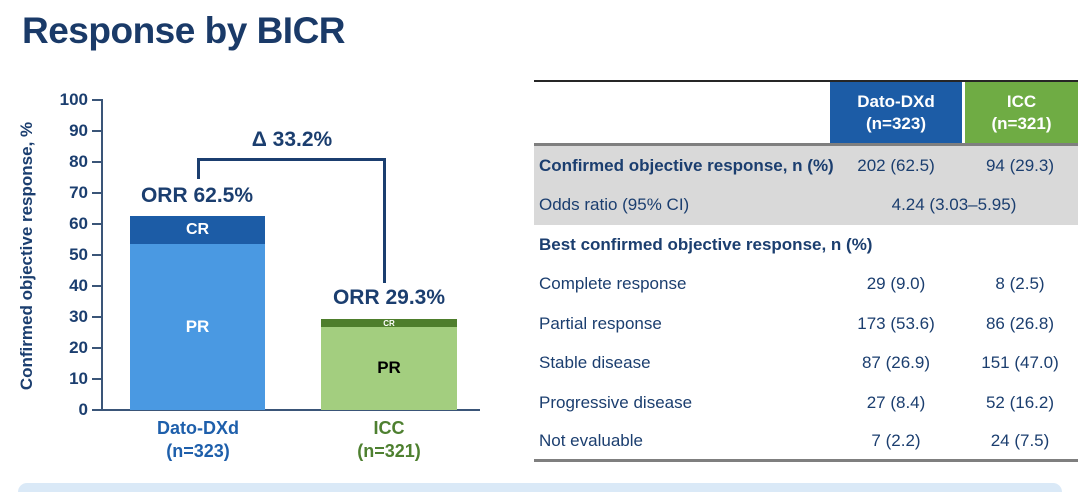 The height and width of the screenshot is (492, 1080). I want to click on y-tick-label: 70, so click(78, 192).